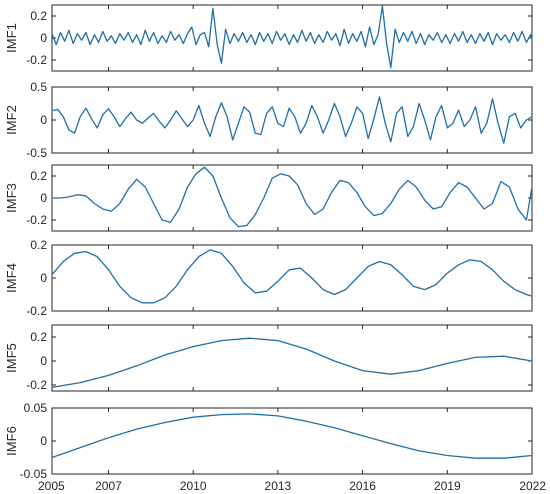 This screenshot has height=494, width=550. What do you see at coordinates (36, 153) in the screenshot?
I see `y-tick-label: -0.5` at bounding box center [36, 153].